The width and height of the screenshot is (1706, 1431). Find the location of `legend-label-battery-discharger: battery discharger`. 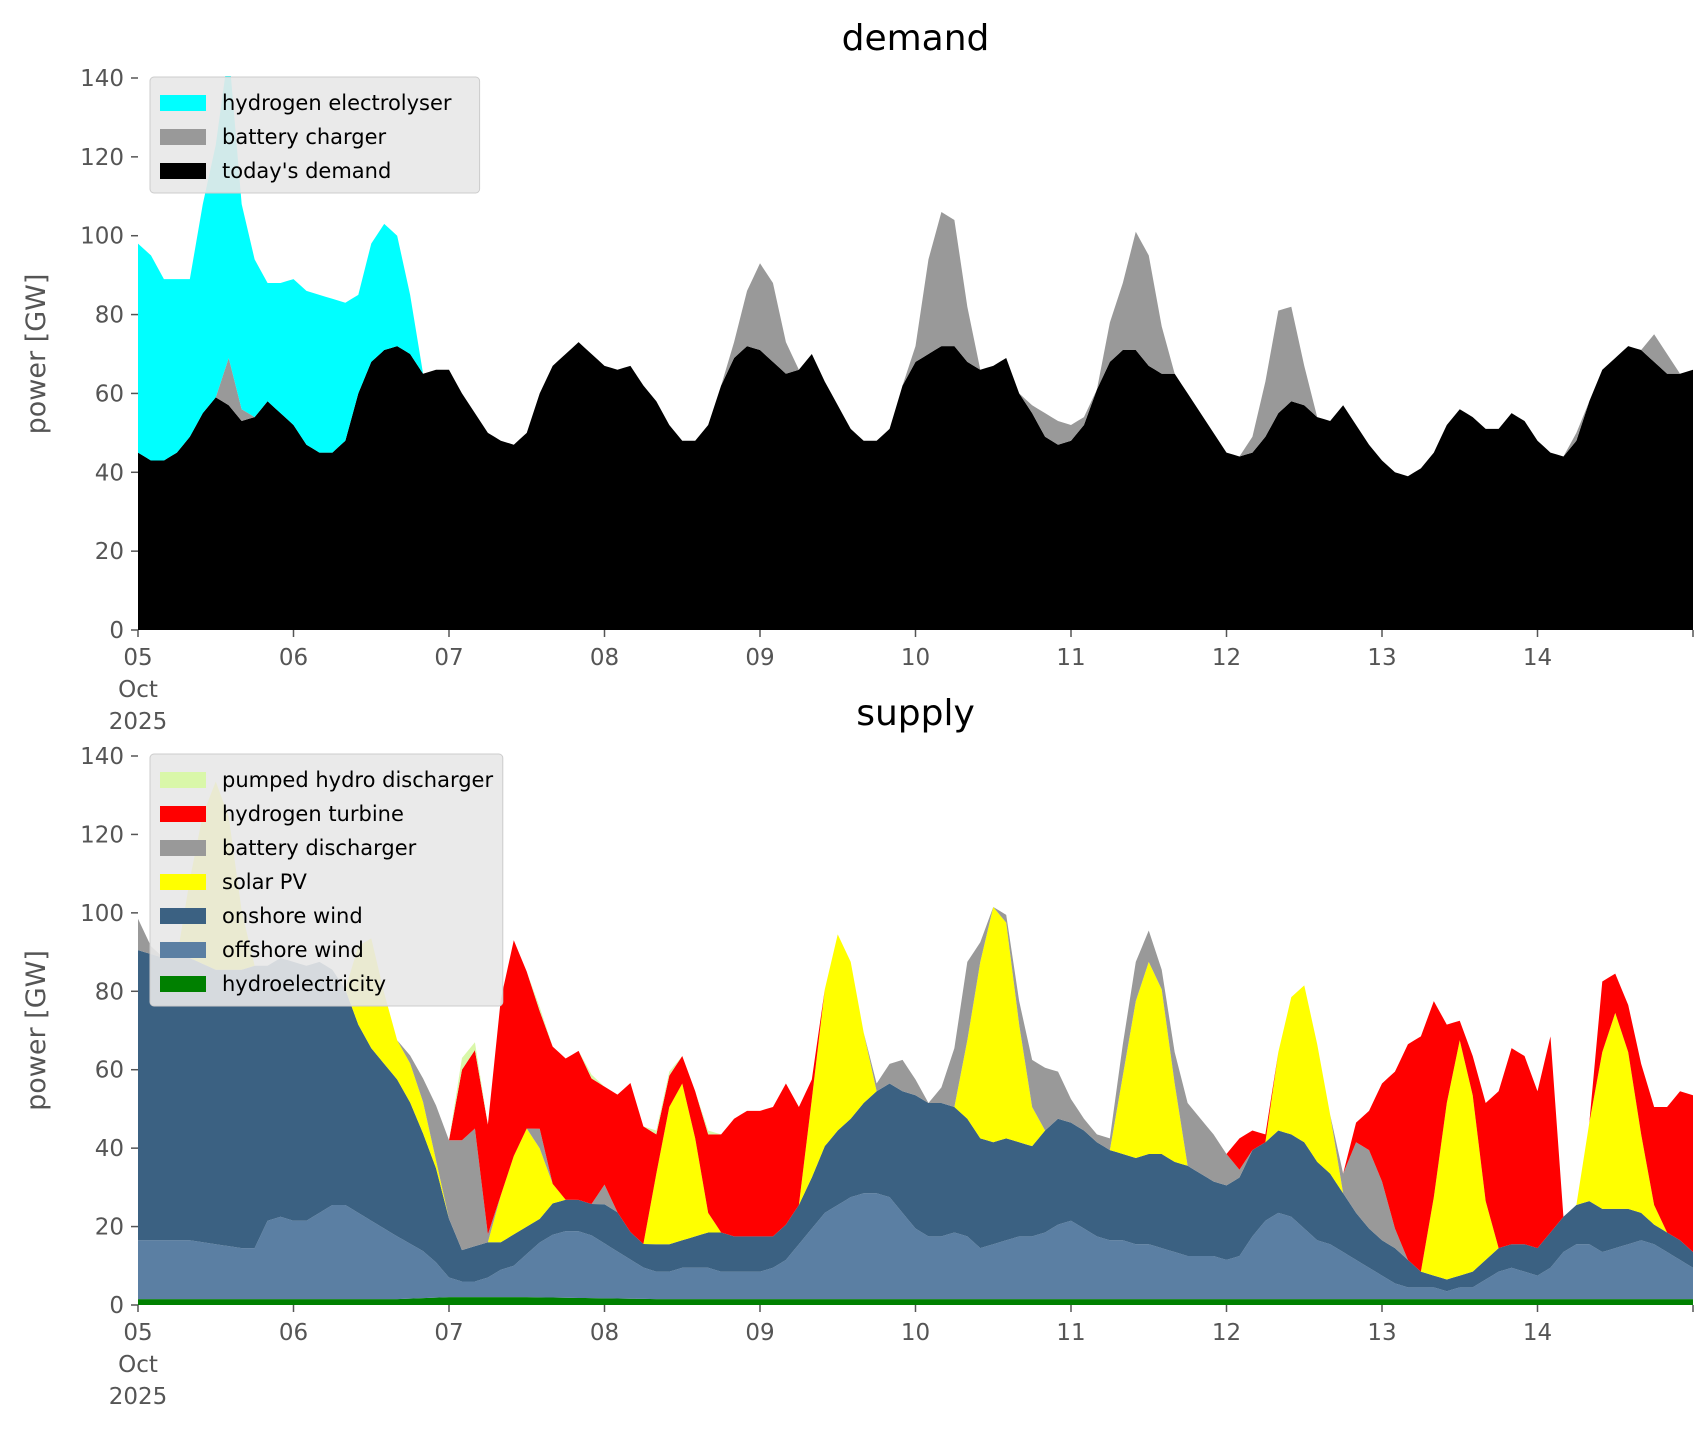

legend-label-battery-discharger: battery discharger is located at coordinates (319, 848).